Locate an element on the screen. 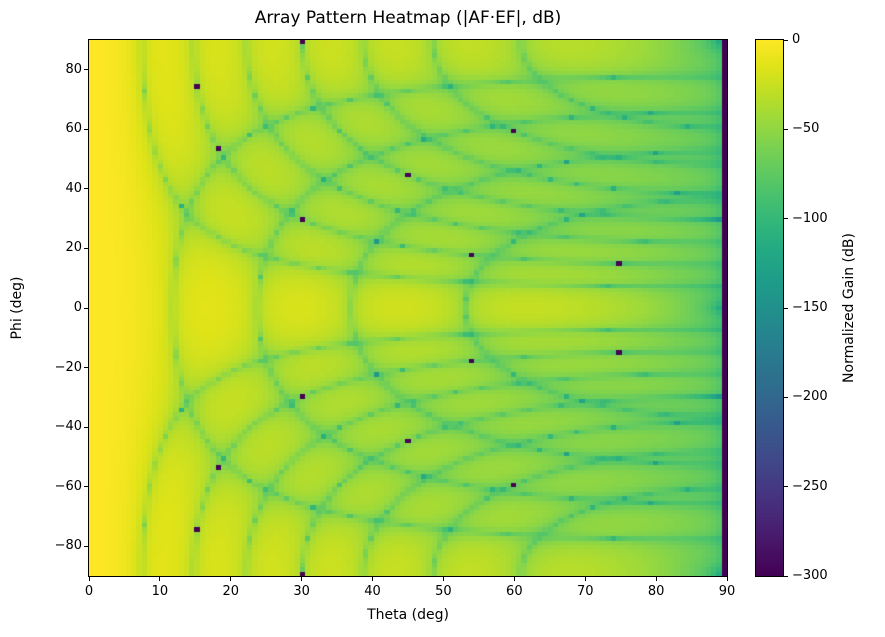  x-tick-label: 90 is located at coordinates (727, 591).